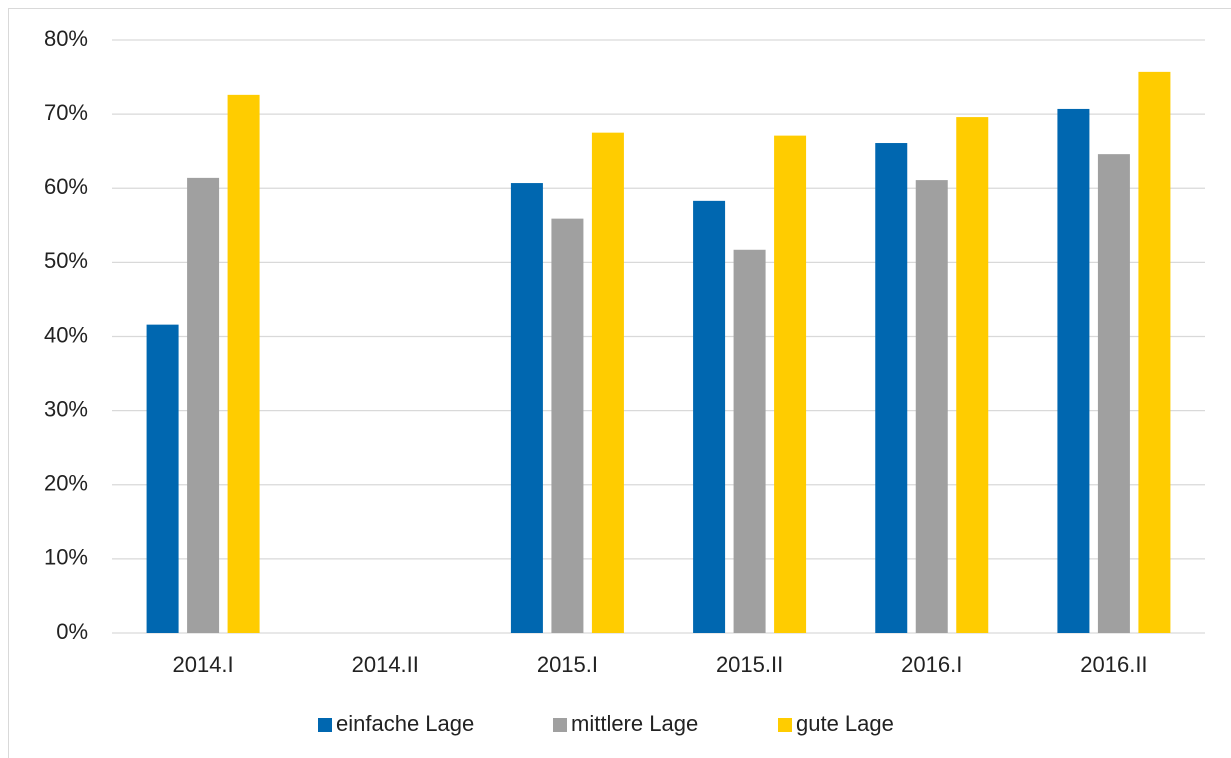 This screenshot has height=758, width=1231. What do you see at coordinates (202, 664) in the screenshot?
I see `x-tick-label: 2014.I` at bounding box center [202, 664].